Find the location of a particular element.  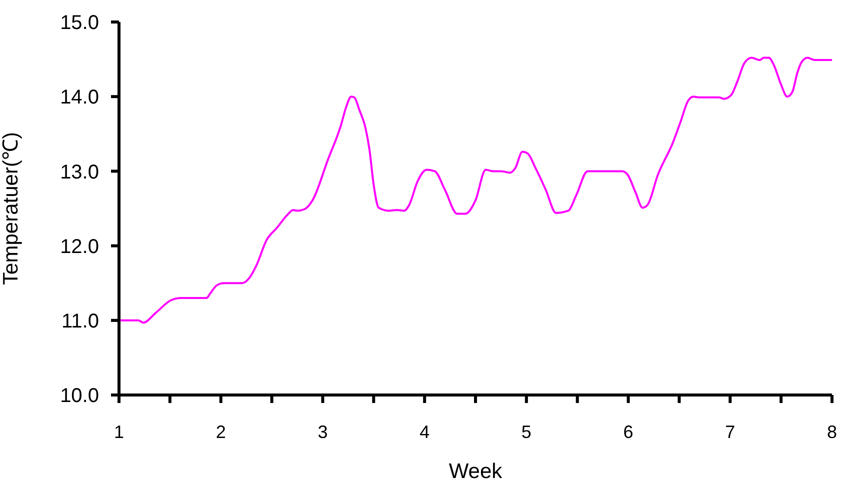

x-axis-title: Week is located at coordinates (475, 471).